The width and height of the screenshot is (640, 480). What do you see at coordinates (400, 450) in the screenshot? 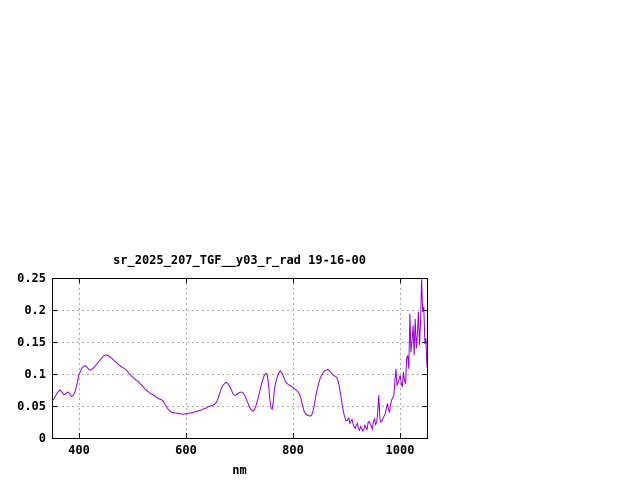
I see `x-tick-label: 1000` at bounding box center [400, 450].